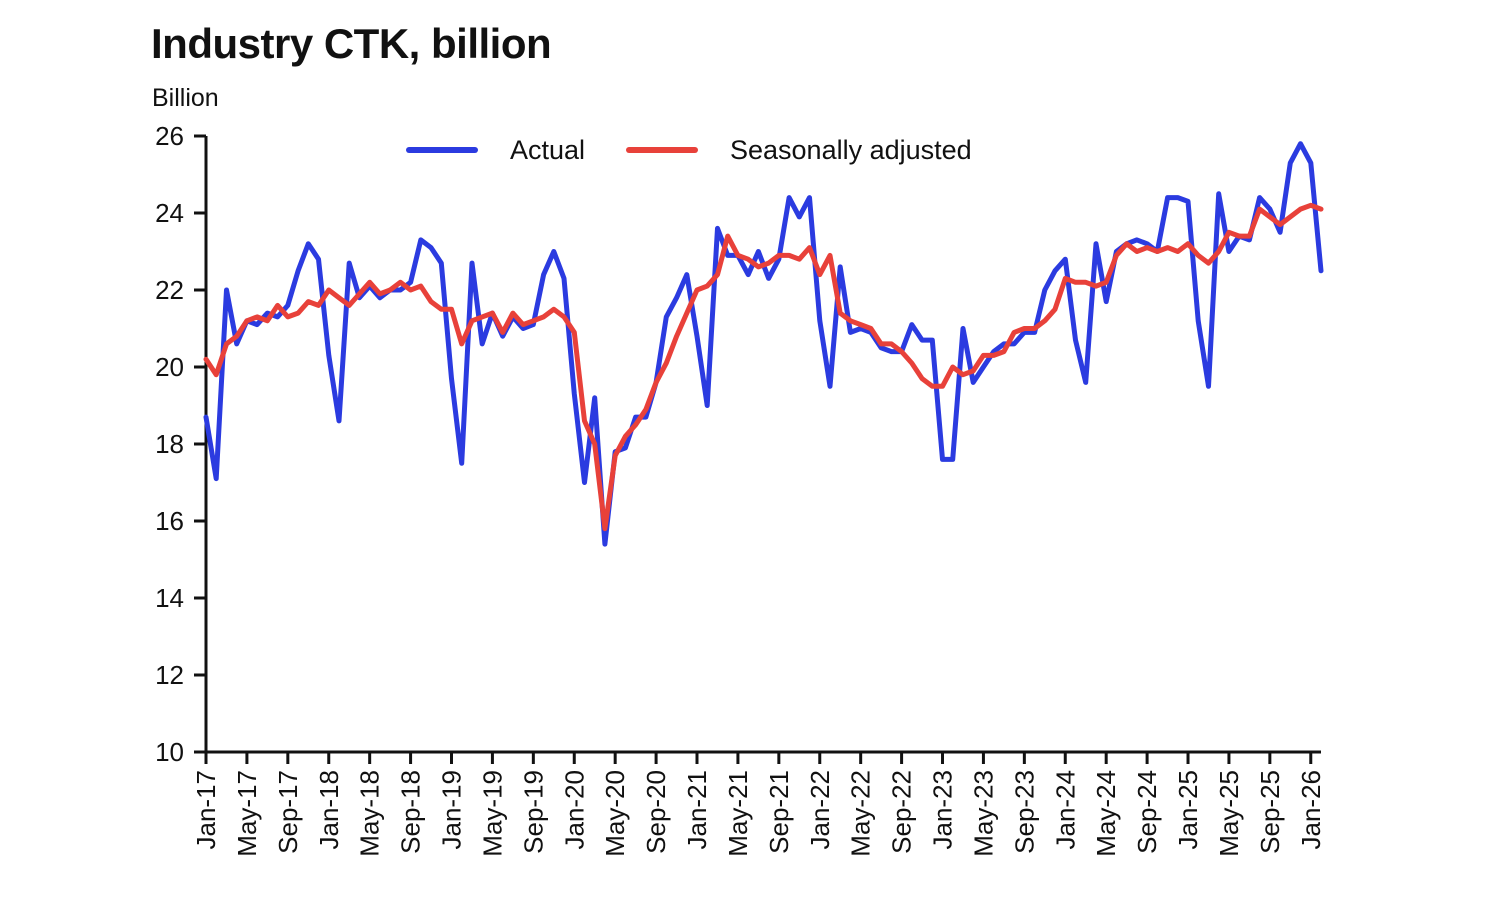 The height and width of the screenshot is (899, 1500). I want to click on y-tick-label: 12, so click(169, 675).